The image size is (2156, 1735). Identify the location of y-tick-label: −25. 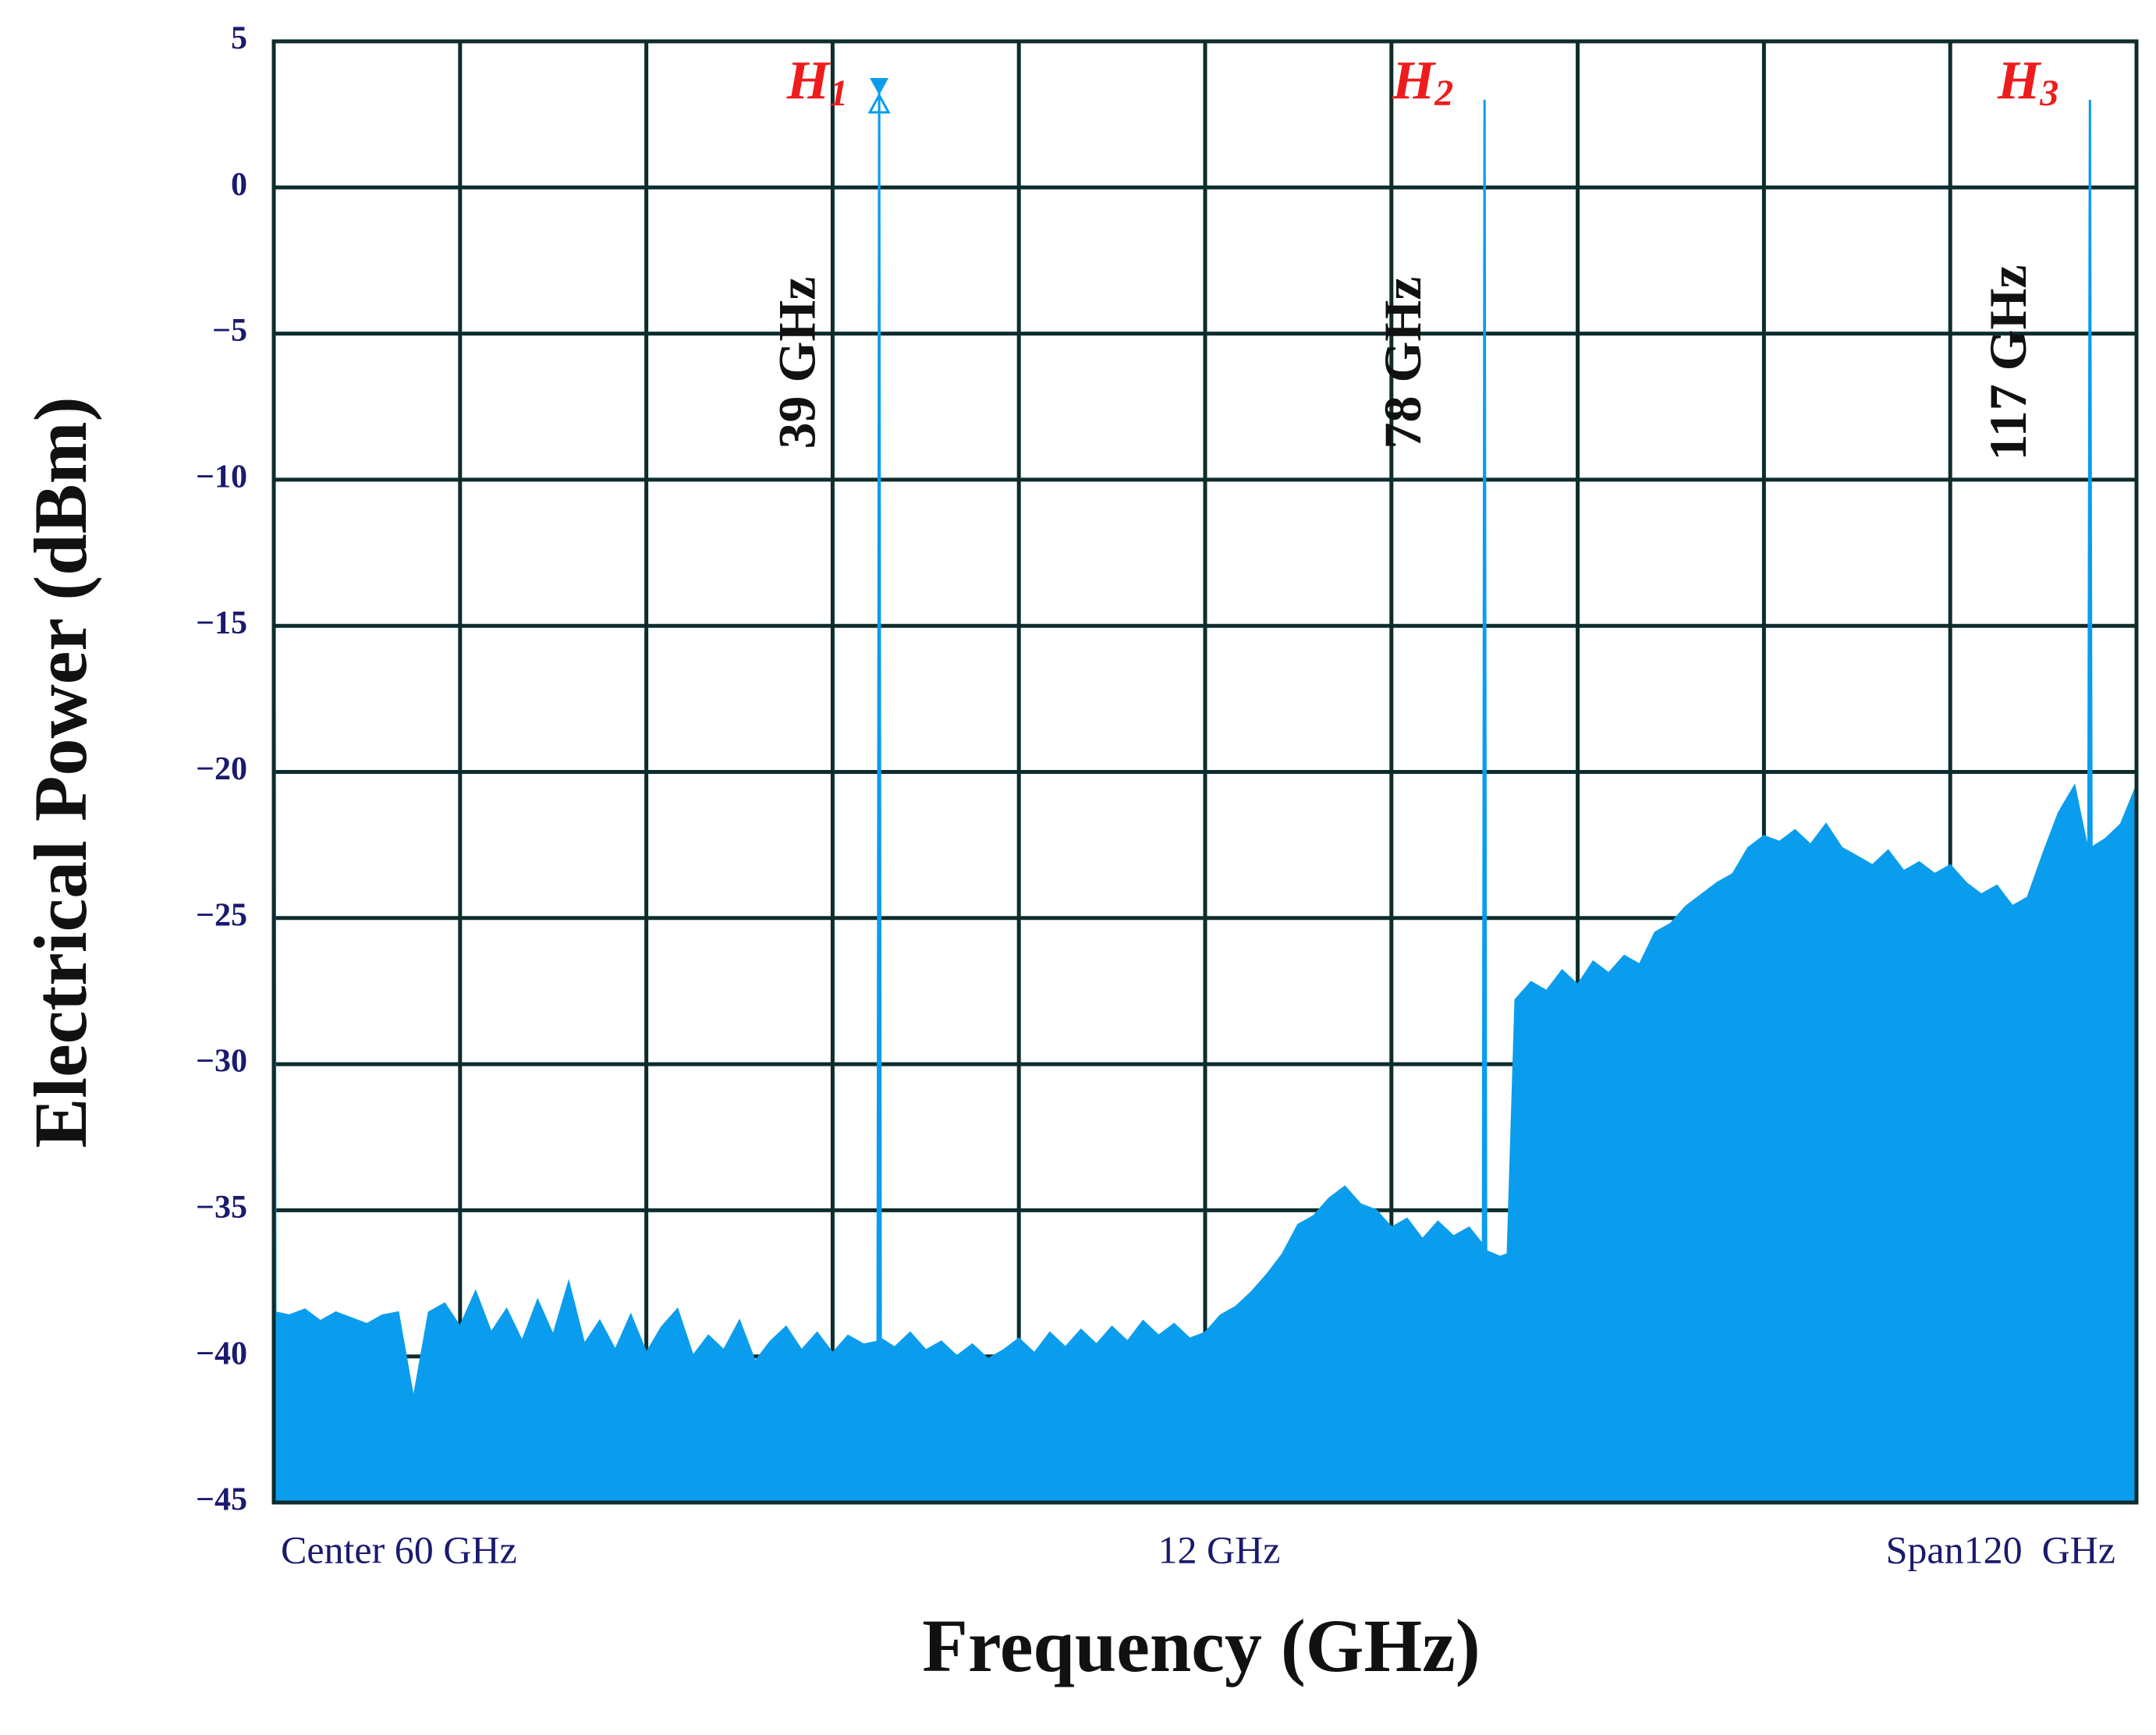
(222, 915).